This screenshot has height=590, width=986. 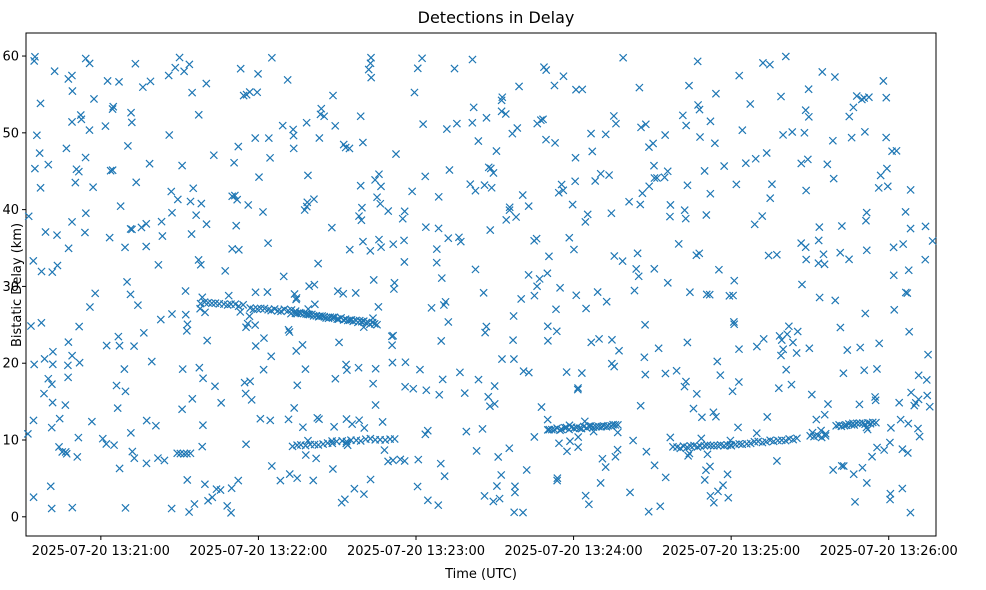 I want to click on x-axis-label: Time (UTC), so click(x=480, y=574).